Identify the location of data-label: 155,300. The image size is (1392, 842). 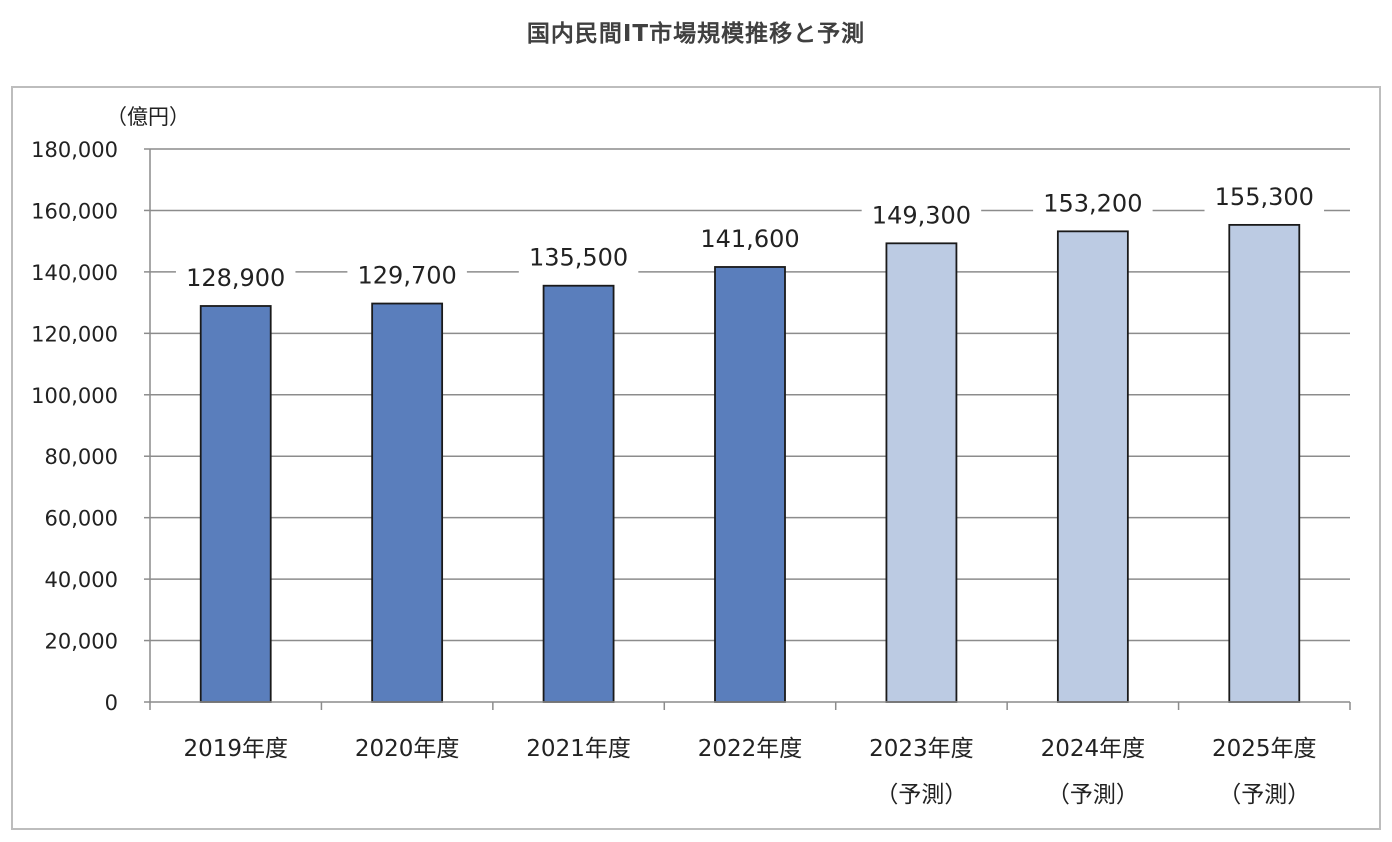
(1264, 197).